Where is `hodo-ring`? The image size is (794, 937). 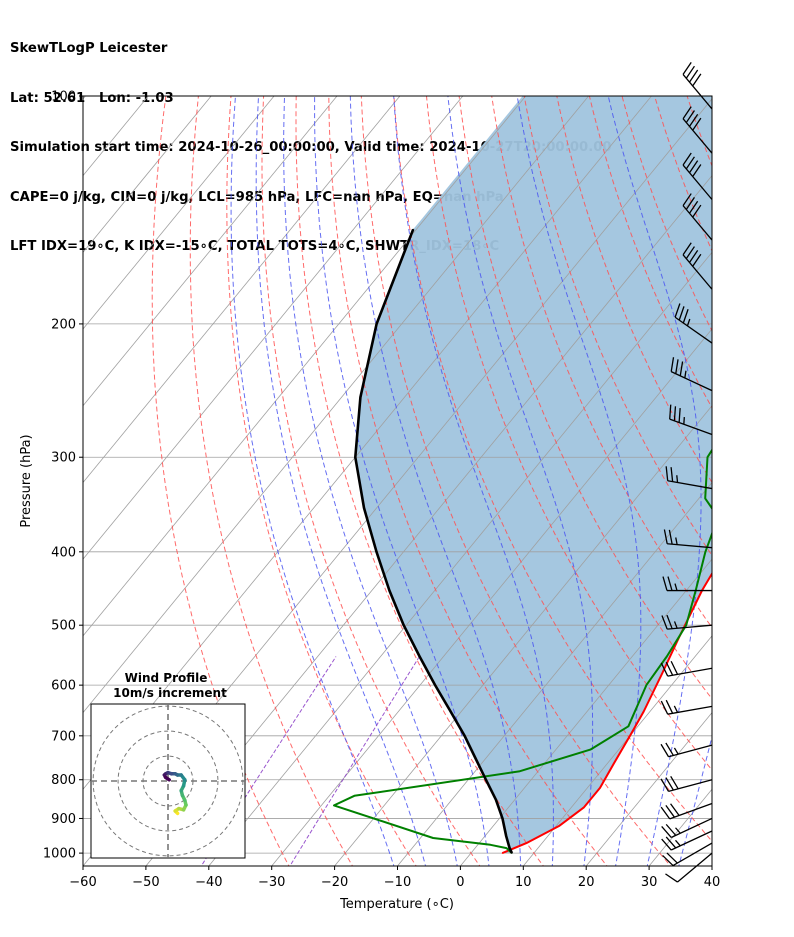
hodo-ring is located at coordinates (168, 781).